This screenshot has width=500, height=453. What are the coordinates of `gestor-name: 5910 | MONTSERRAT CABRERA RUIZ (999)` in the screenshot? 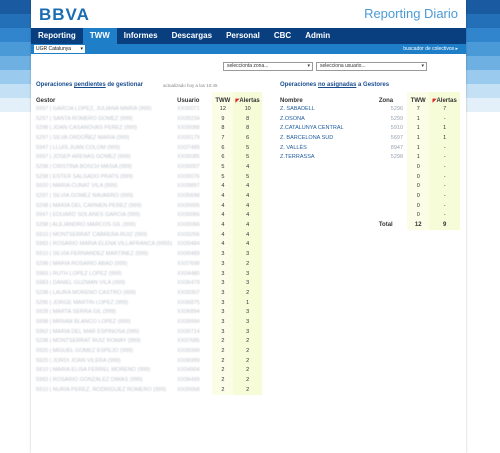 It's located at (92, 234).